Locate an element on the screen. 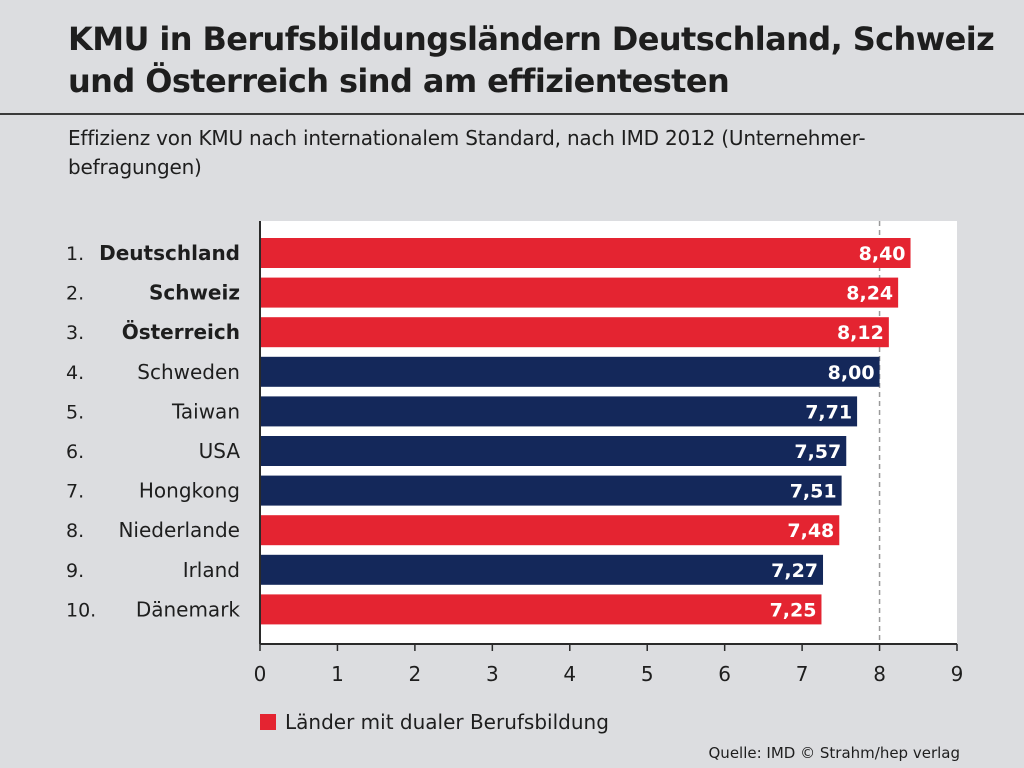 The image size is (1024, 768). country-label: Schweiz is located at coordinates (194, 293).